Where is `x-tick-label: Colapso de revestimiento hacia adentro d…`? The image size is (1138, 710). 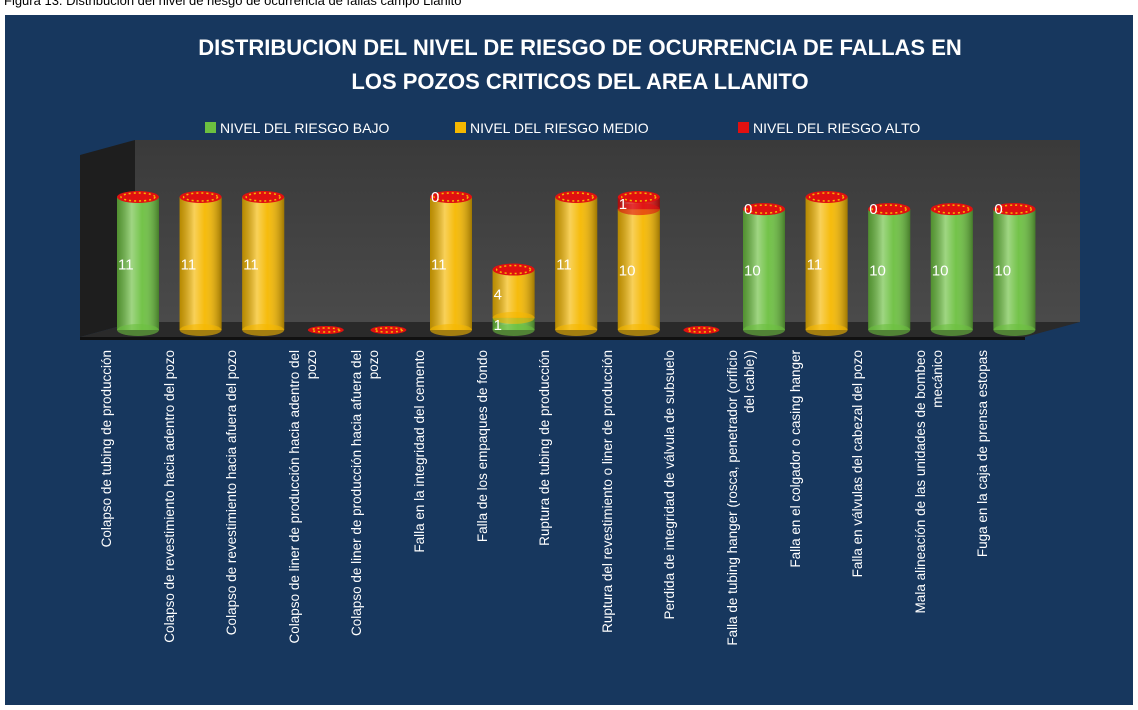 x-tick-label: Colapso de revestimiento hacia adentro d… is located at coordinates (169, 496).